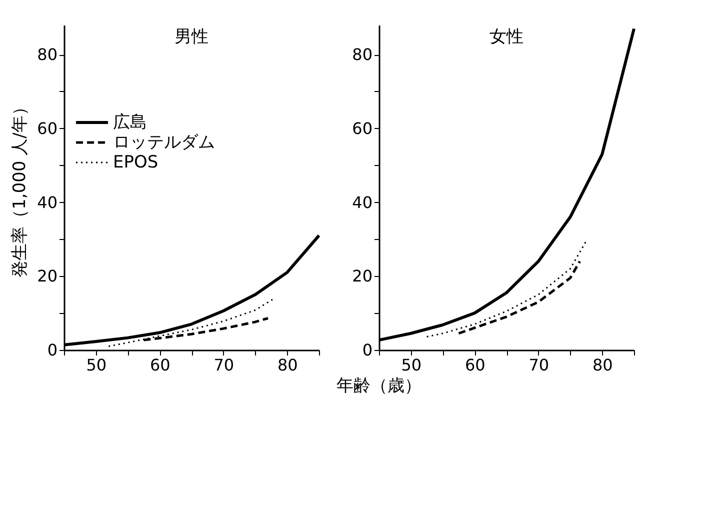 The width and height of the screenshot is (718, 510). What do you see at coordinates (507, 37) in the screenshot?
I see `chart-title: 女性` at bounding box center [507, 37].